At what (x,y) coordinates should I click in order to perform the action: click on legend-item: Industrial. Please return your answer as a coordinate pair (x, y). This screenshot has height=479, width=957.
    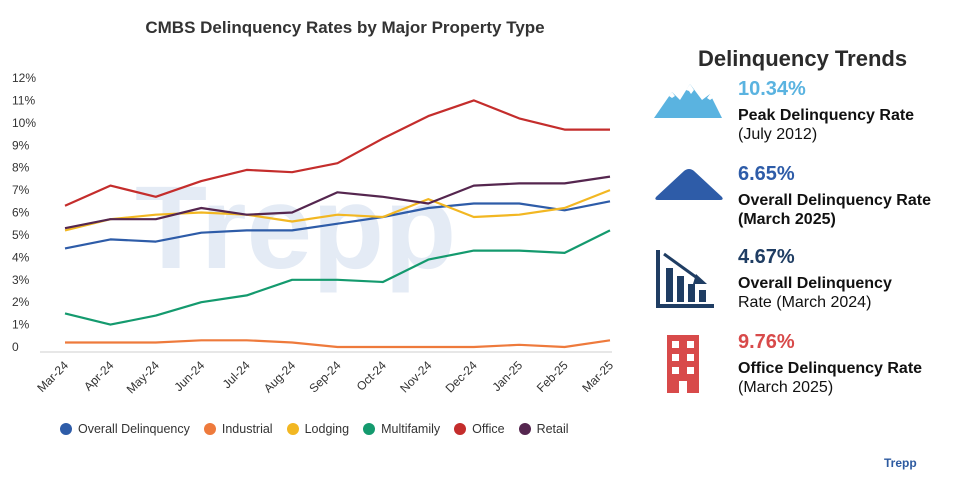
    Looking at the image, I should click on (238, 429).